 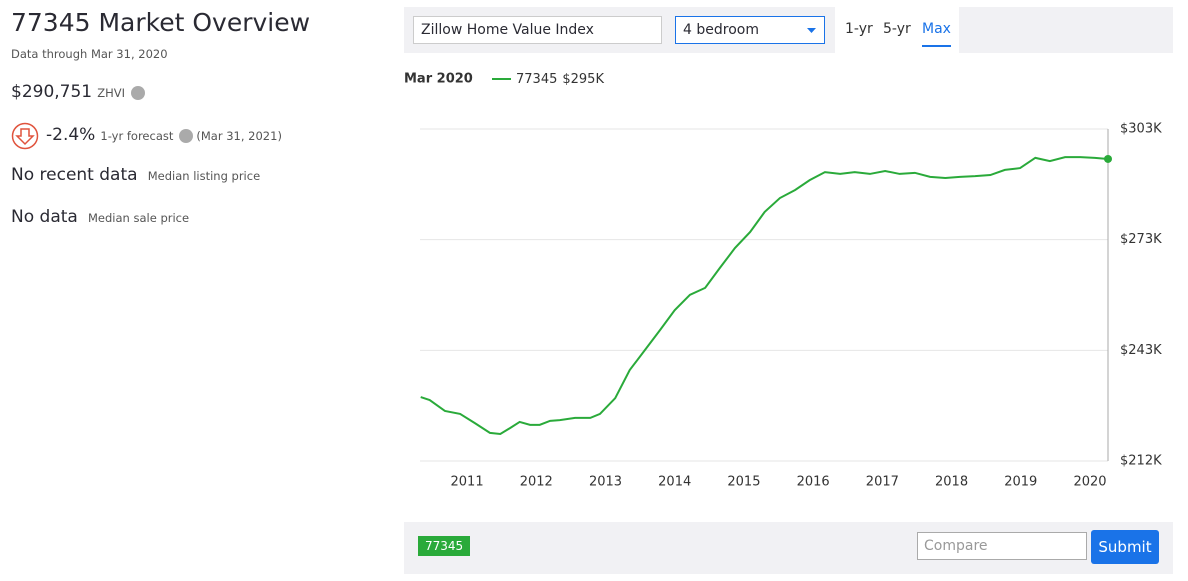 I want to click on x-tick-label: 2012, so click(x=536, y=482).